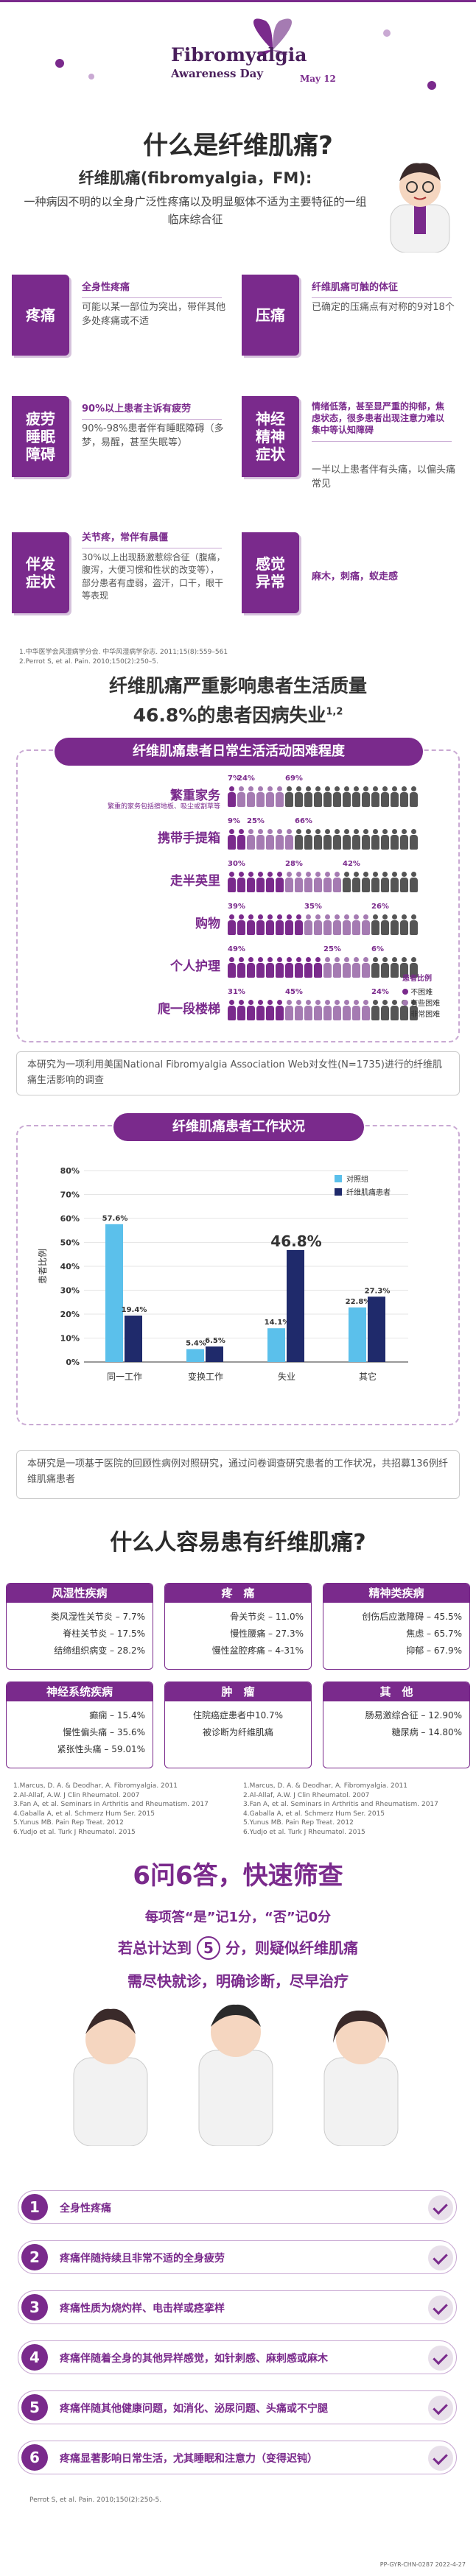  What do you see at coordinates (214, 1354) in the screenshot?
I see `bar` at bounding box center [214, 1354].